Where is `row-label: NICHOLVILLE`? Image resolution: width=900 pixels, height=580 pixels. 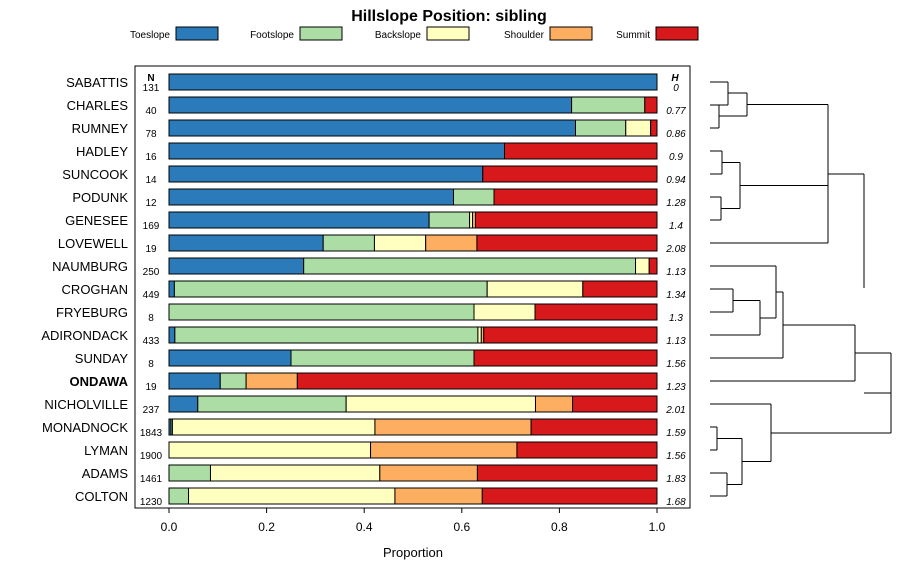 row-label: NICHOLVILLE is located at coordinates (86, 404).